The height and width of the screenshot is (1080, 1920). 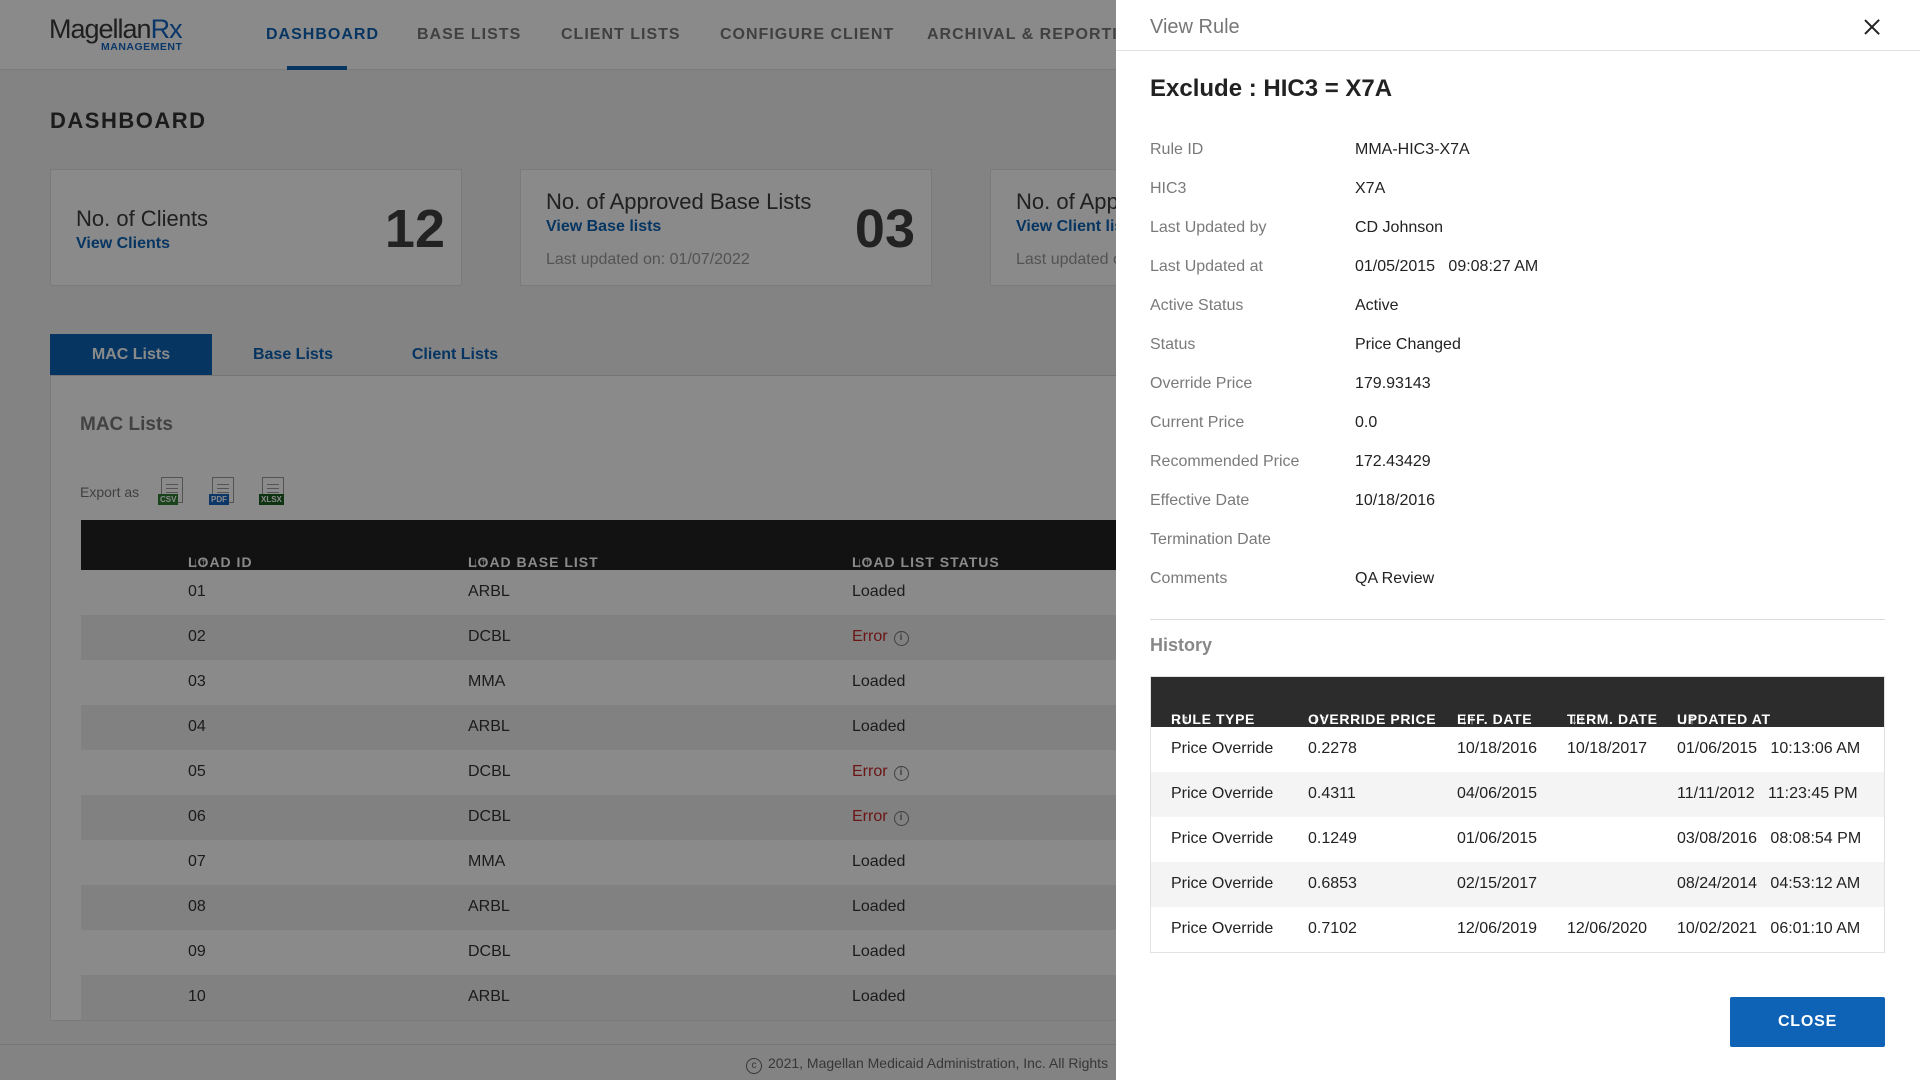 What do you see at coordinates (648, 259) in the screenshot?
I see `card-last-updated: Last updated on: 01/07/2022` at bounding box center [648, 259].